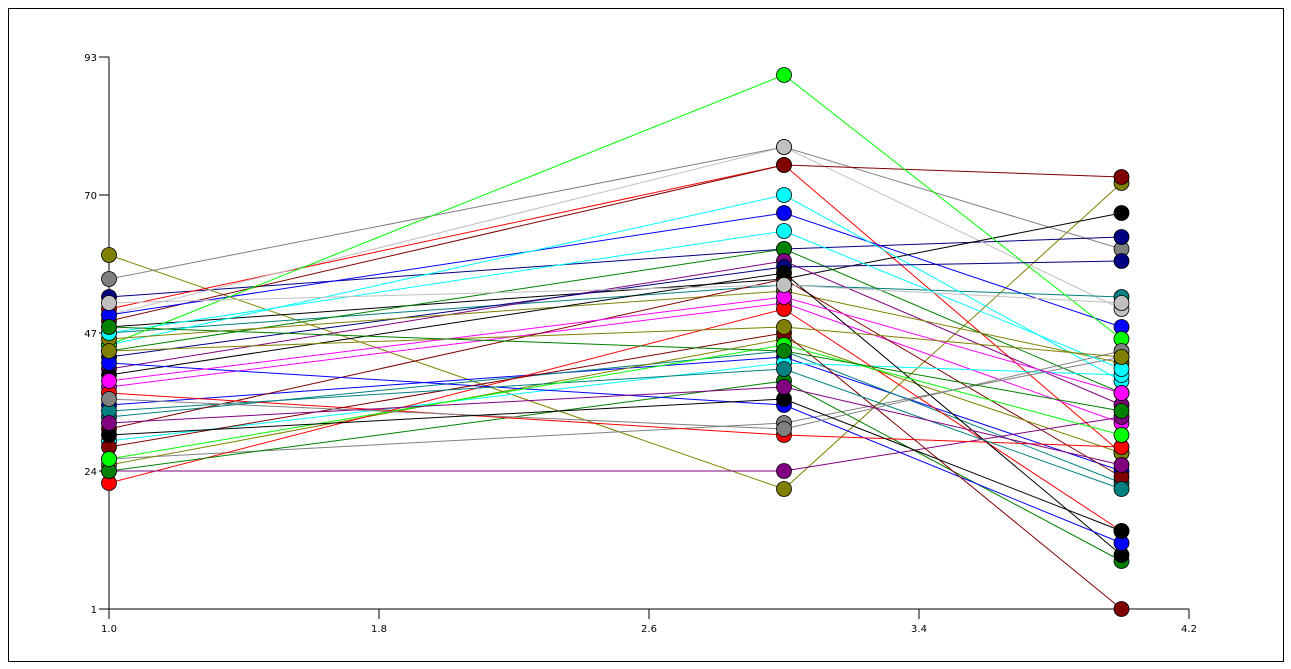  Describe the element at coordinates (109, 629) in the screenshot. I see `x-tick-label: 1.0` at that location.